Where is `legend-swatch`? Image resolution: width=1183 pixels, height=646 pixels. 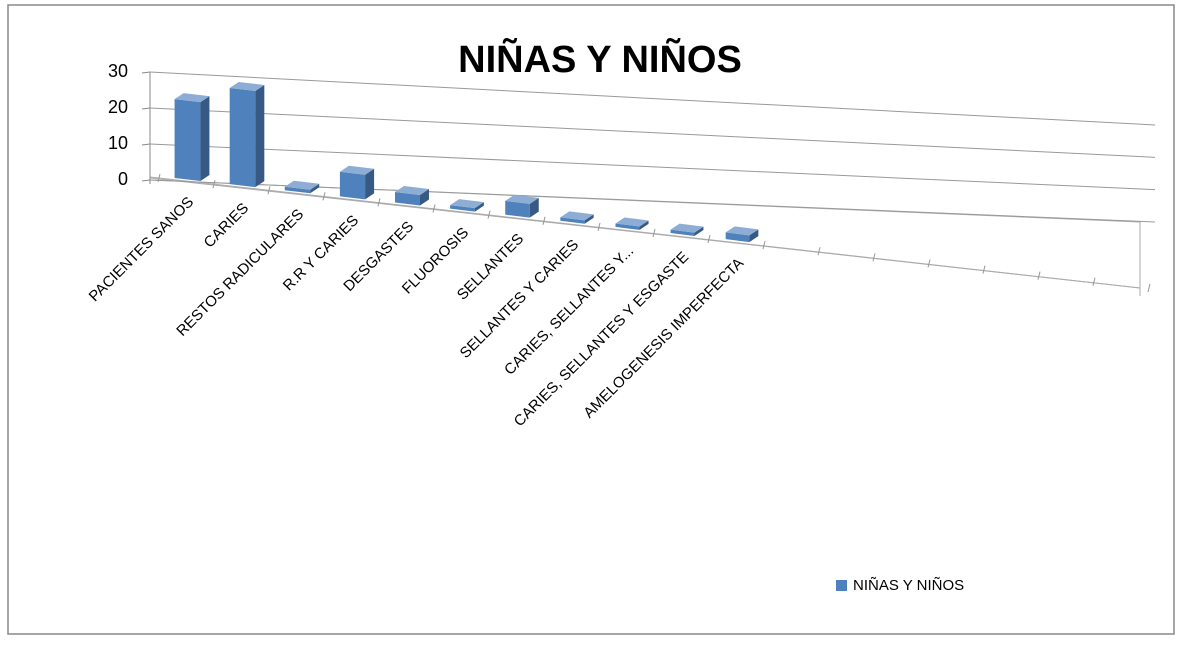 legend-swatch is located at coordinates (841, 585).